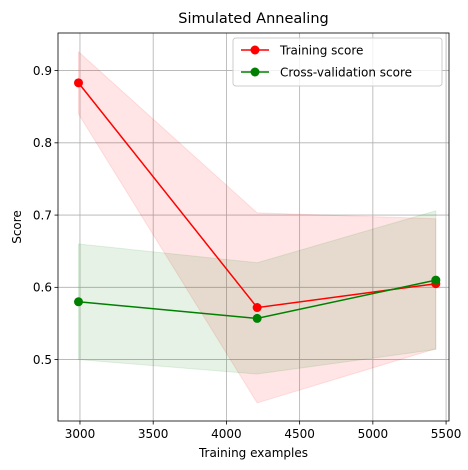  I want to click on legend-marker-cross-validation, so click(255, 72).